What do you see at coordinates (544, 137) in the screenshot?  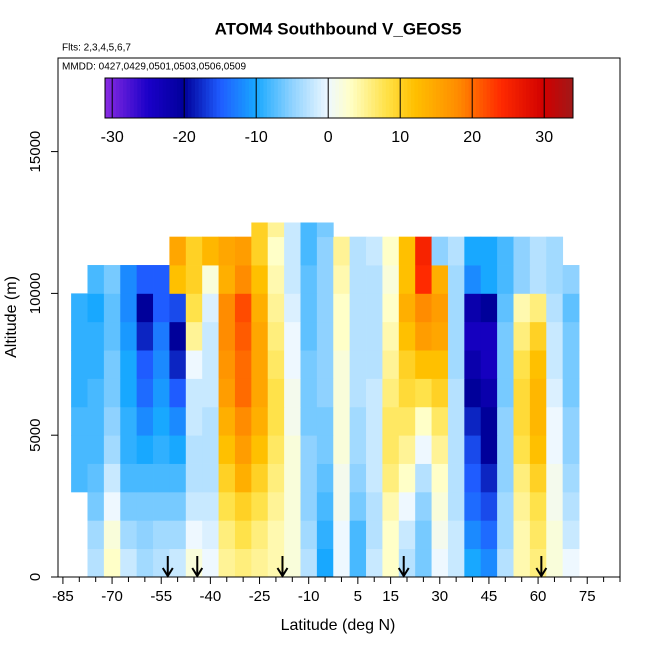 I see `colorbar-tick-label: 30` at bounding box center [544, 137].